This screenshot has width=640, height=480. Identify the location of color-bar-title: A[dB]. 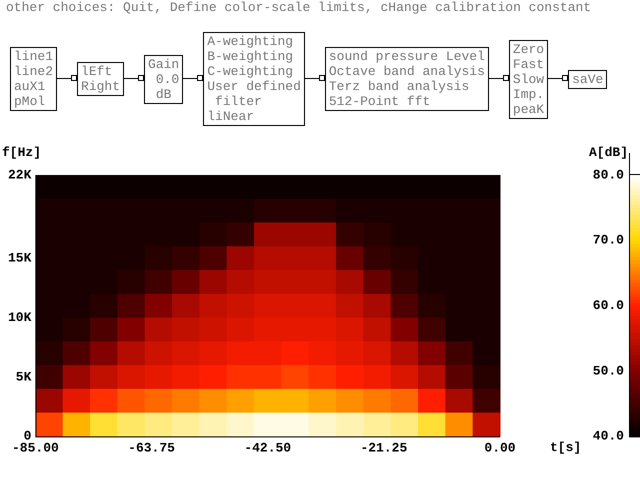
(608, 152).